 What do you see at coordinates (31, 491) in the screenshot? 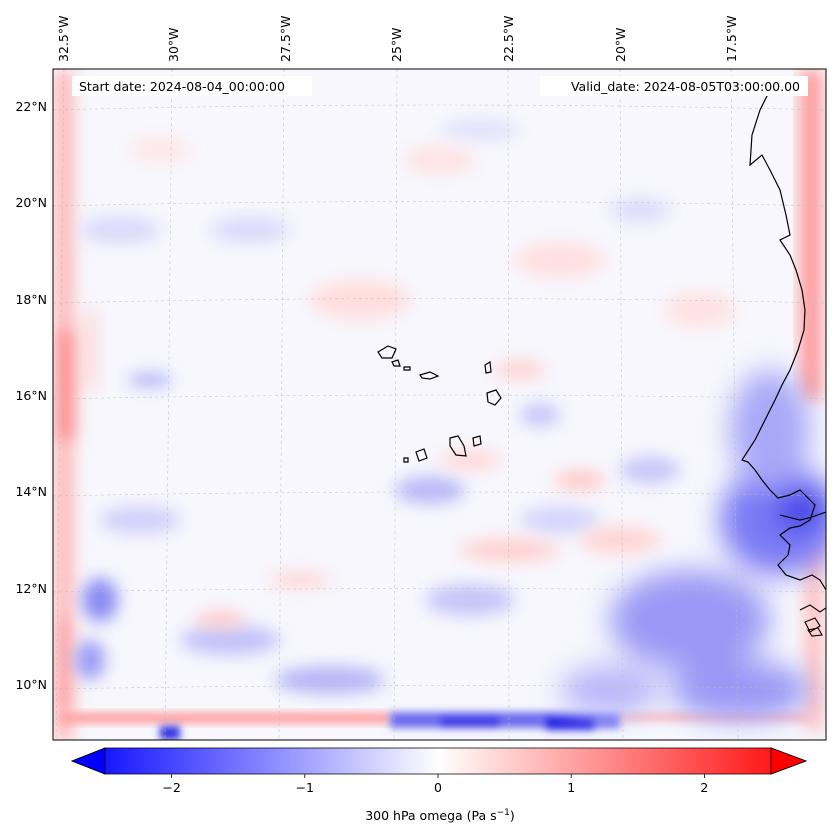
I see `lat-label: 14°N` at bounding box center [31, 491].